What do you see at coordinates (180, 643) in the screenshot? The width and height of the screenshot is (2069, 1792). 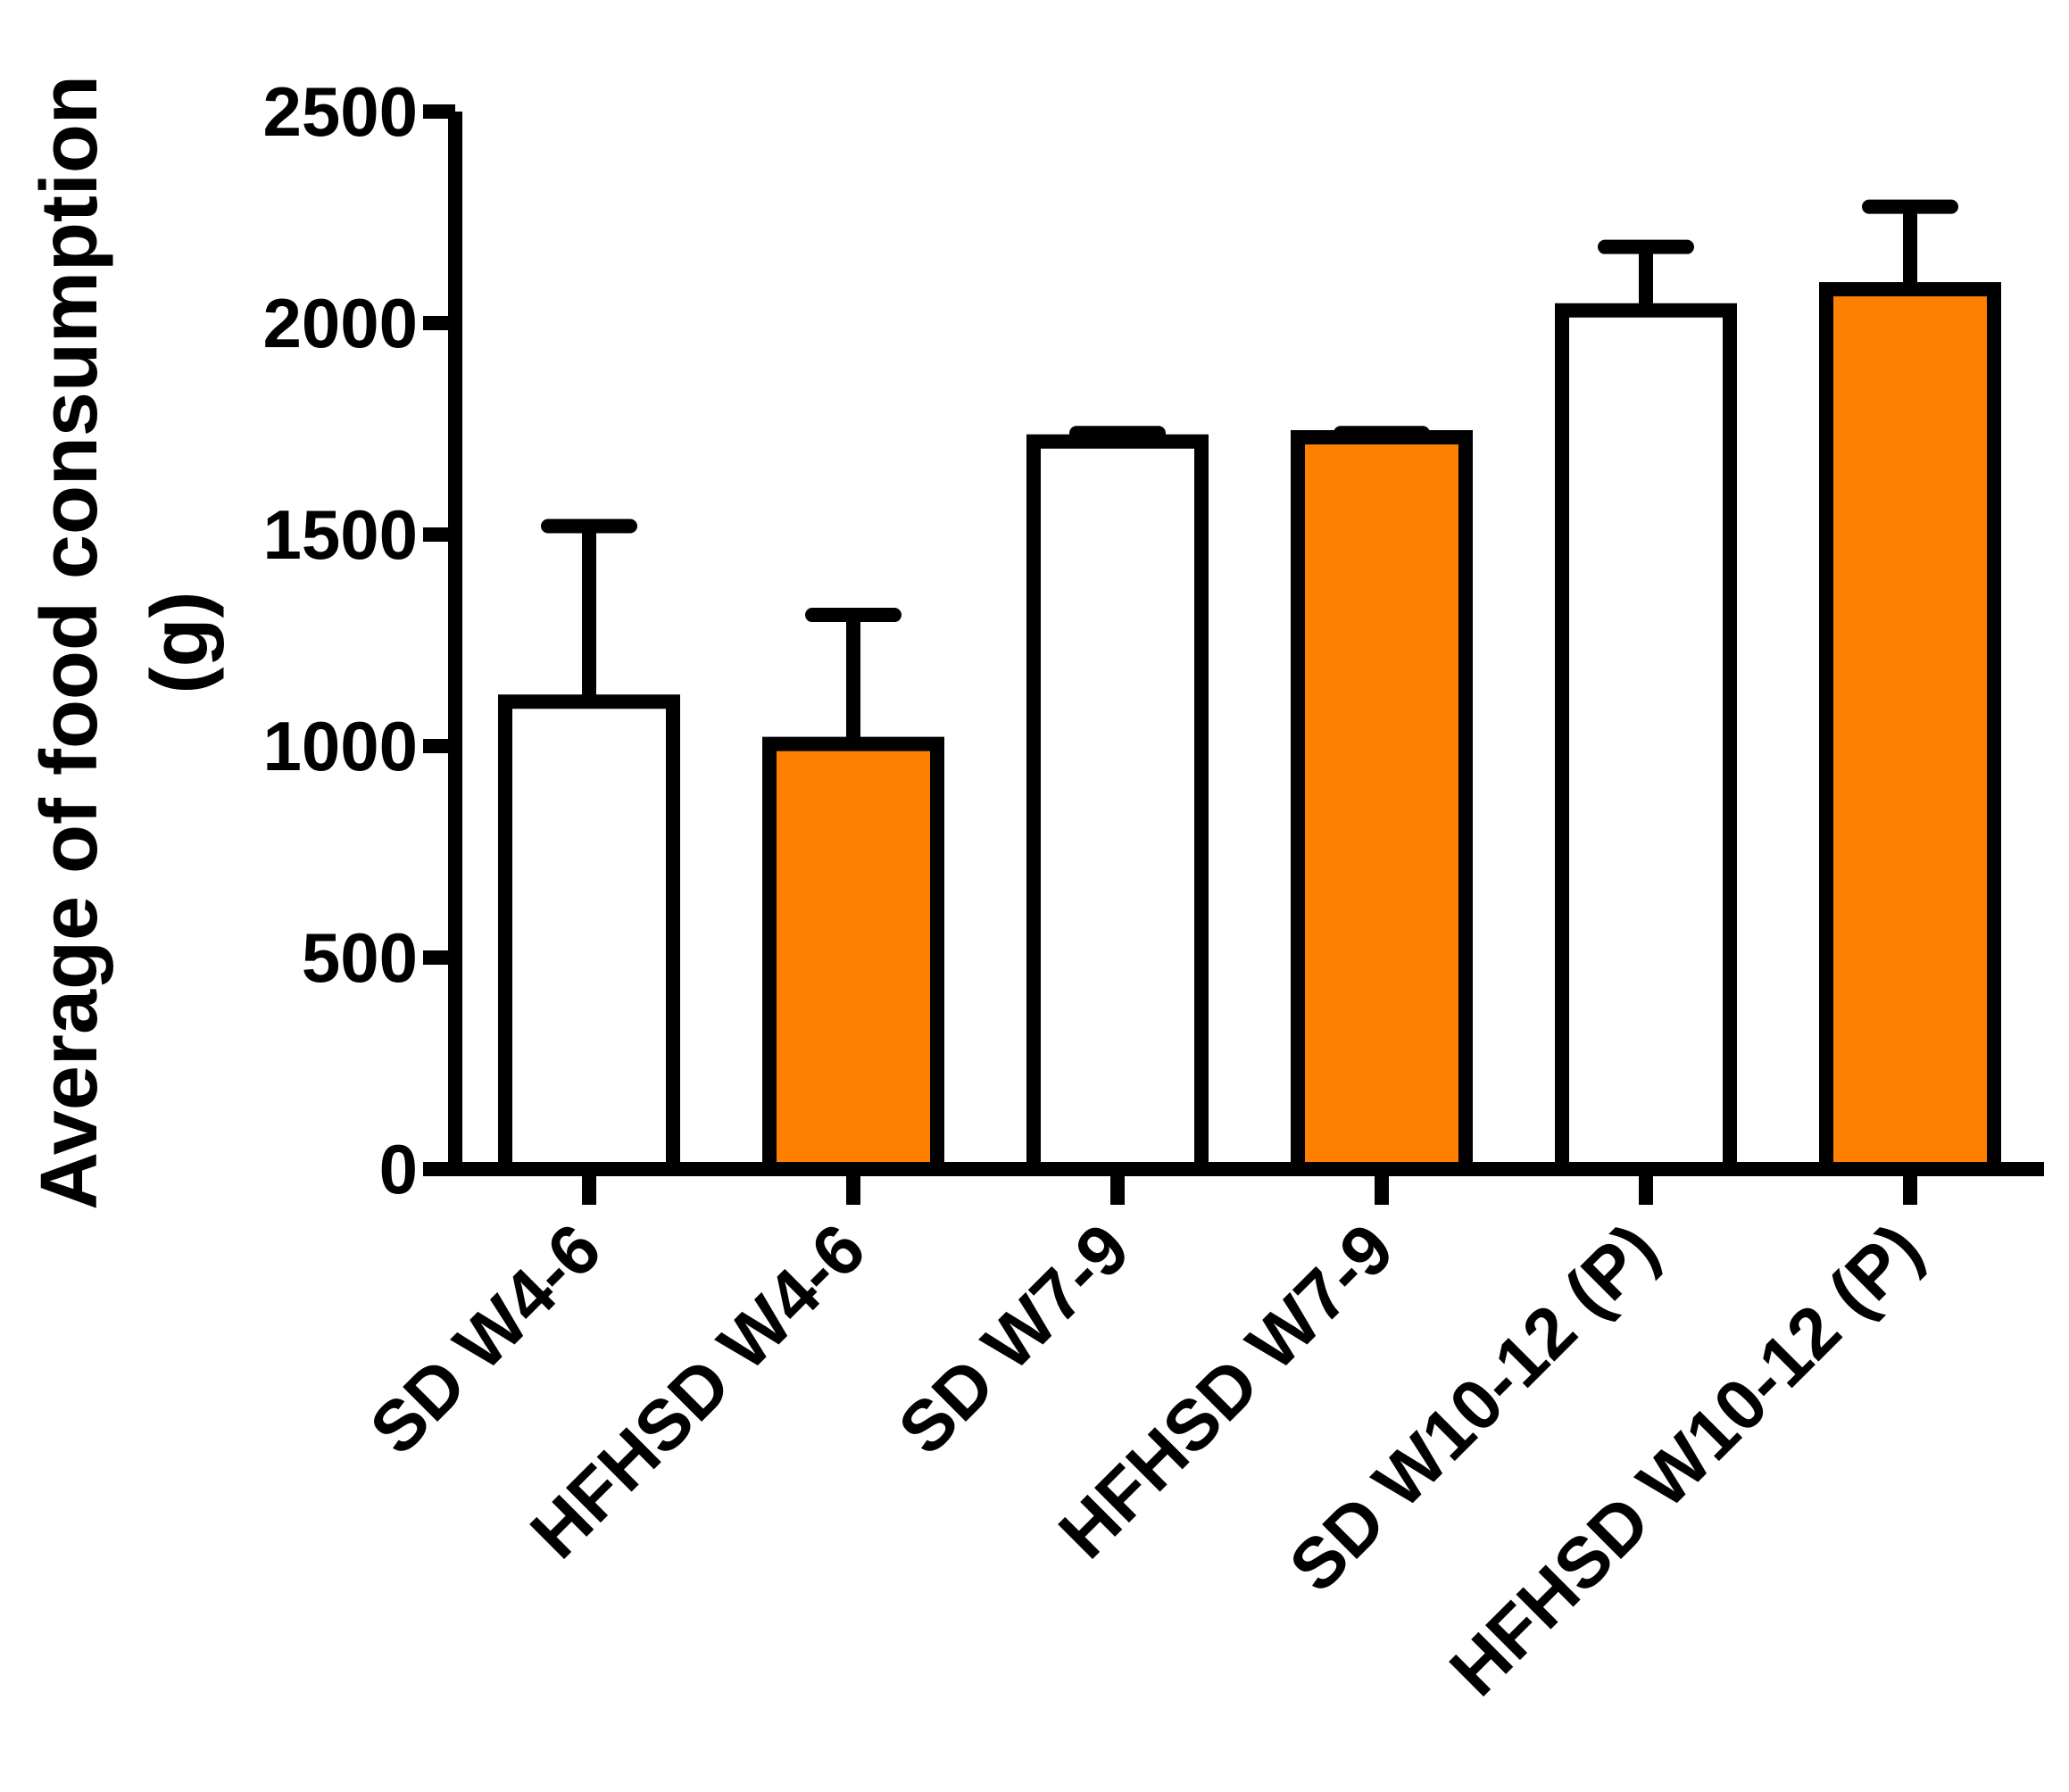 I see `y-axis-unit: (g)` at bounding box center [180, 643].